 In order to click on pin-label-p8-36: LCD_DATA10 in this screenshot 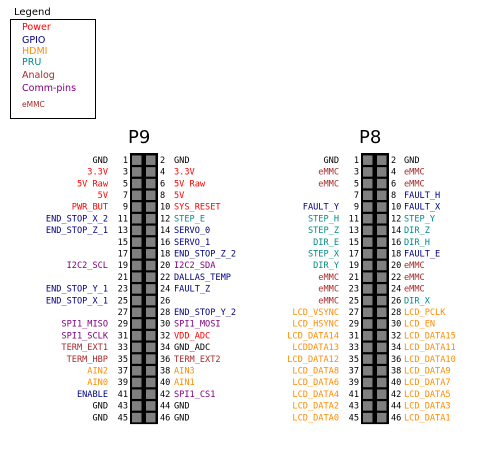, I will do `click(430, 360)`.